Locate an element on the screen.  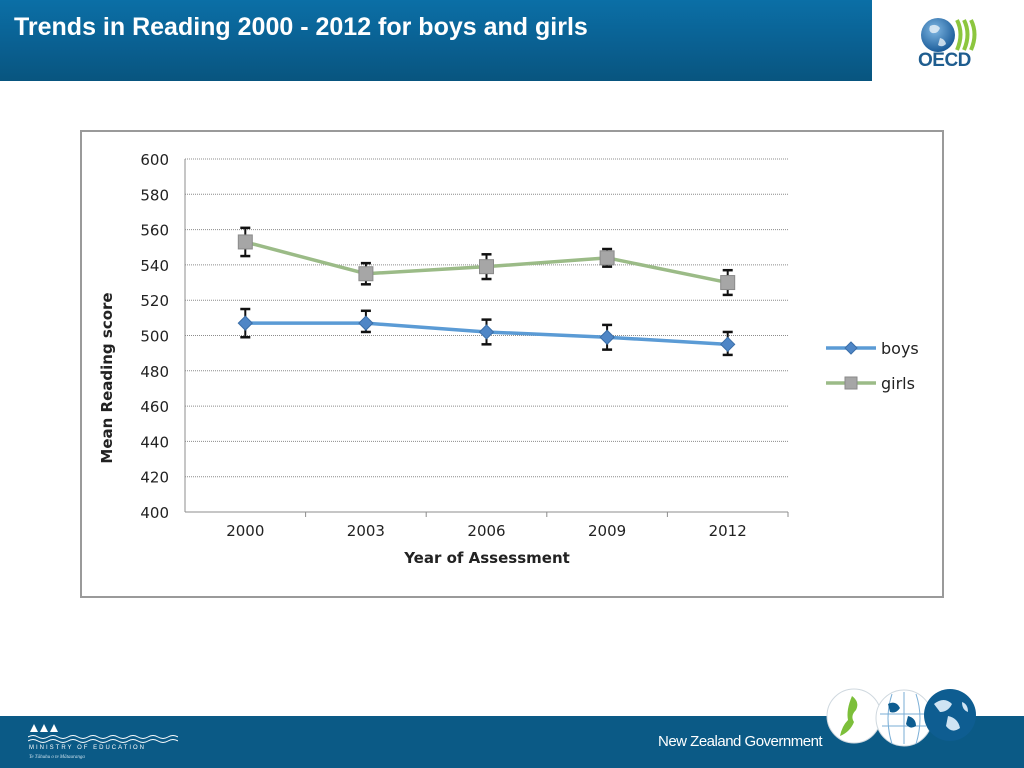
ministry-subtitle: Te Tāhuhu o te Mātauranga is located at coordinates (57, 757).